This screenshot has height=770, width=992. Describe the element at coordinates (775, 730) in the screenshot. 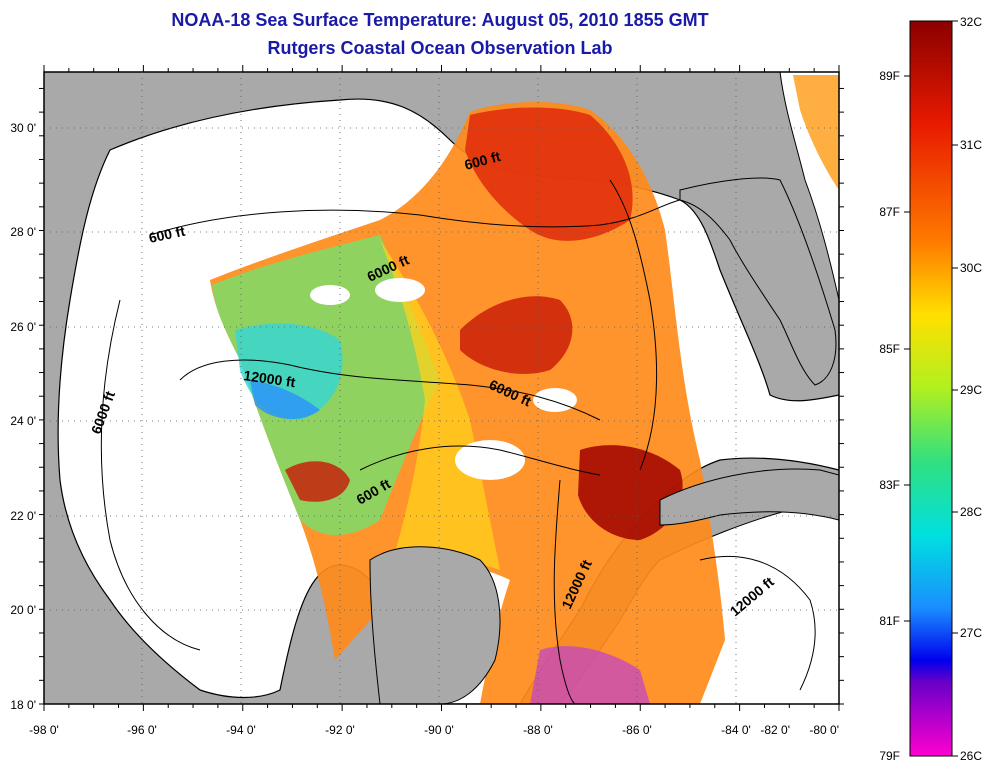

I see `lon-label: -82 0'` at that location.